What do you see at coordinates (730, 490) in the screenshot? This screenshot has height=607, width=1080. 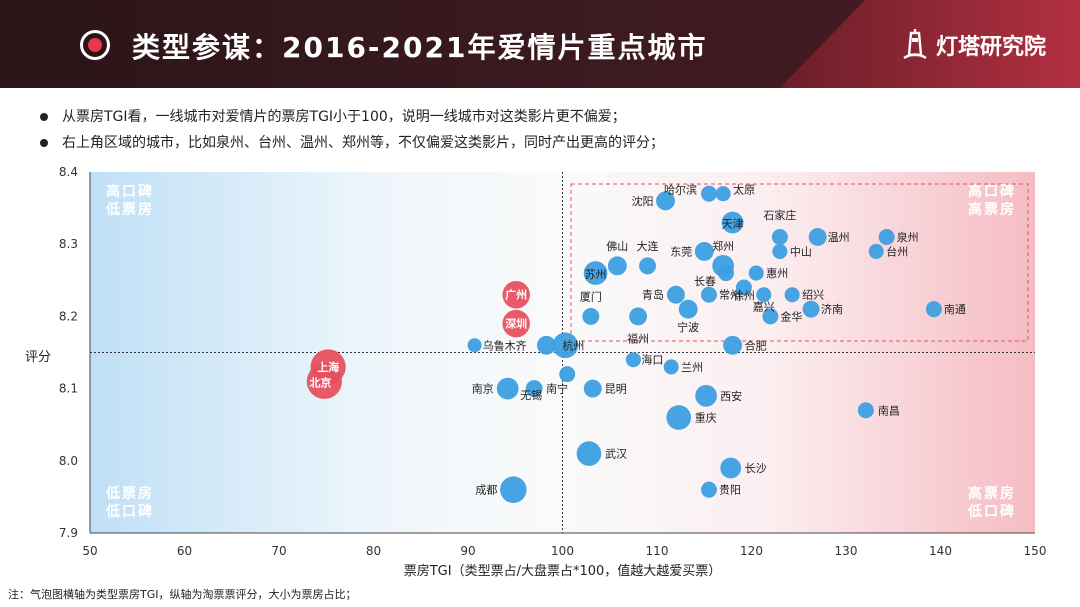 I see `bubble-label: 贵阳` at bounding box center [730, 490].